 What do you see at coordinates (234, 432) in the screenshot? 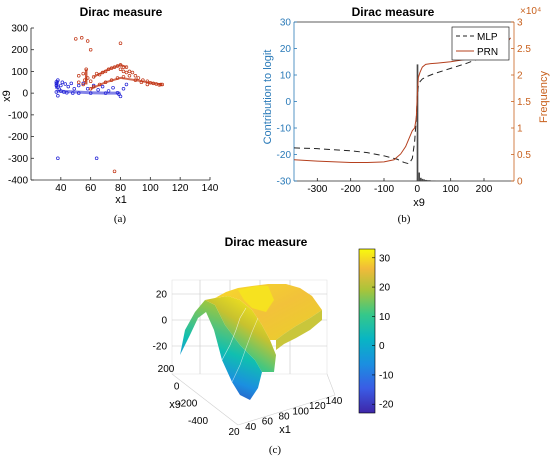
I see `x-tick-label: 20` at bounding box center [234, 432].